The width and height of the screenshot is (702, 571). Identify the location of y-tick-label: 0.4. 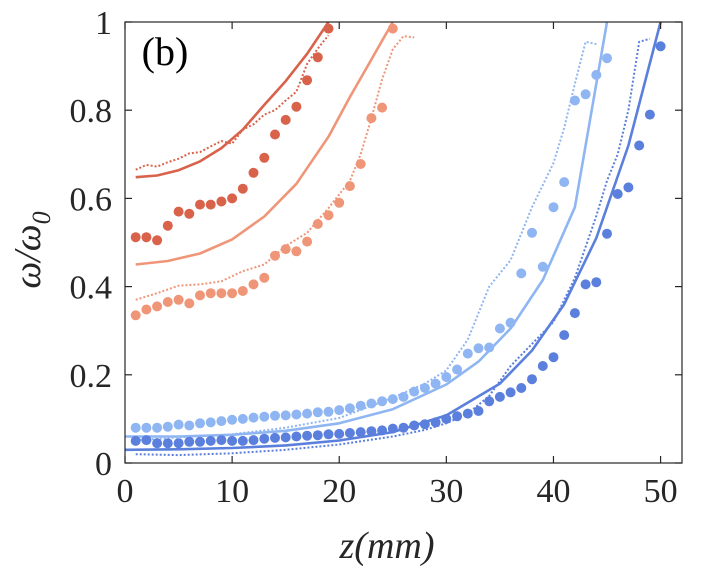
(91, 288).